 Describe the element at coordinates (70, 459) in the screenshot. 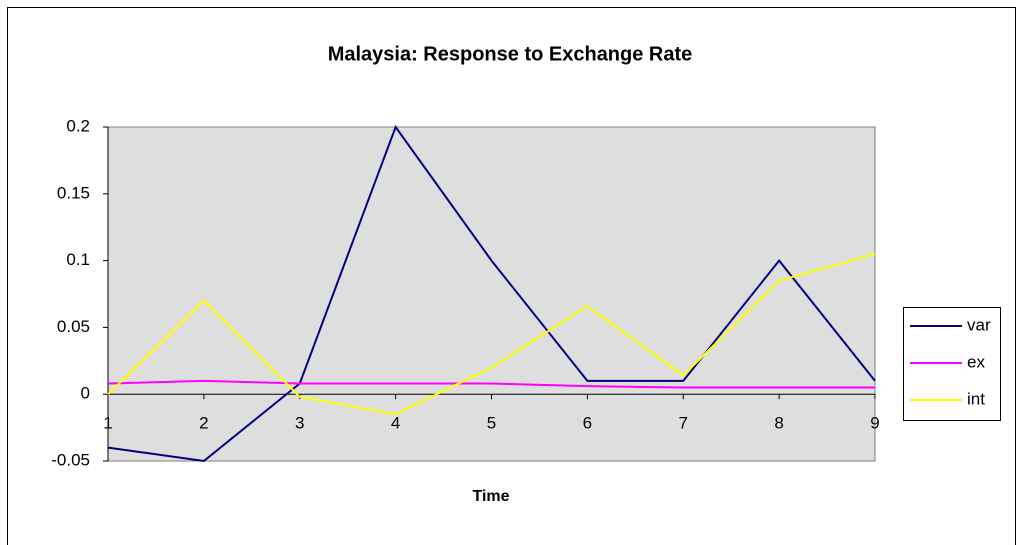

I see `y-tick-label: -0.05` at that location.